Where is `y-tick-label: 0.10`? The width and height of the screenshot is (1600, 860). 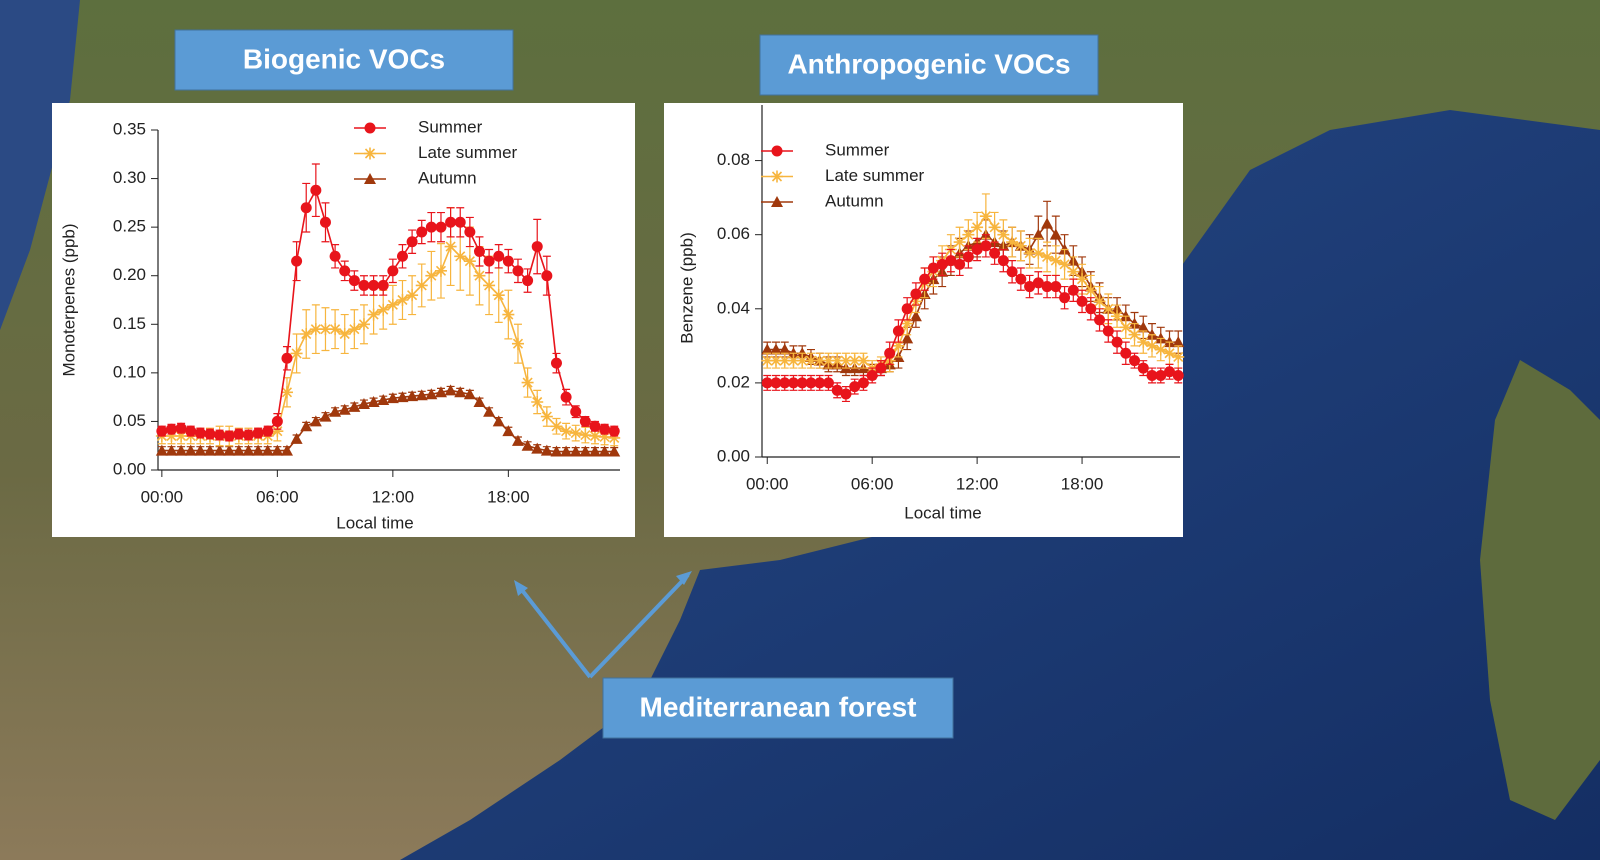
y-tick-label: 0.10 is located at coordinates (129, 371).